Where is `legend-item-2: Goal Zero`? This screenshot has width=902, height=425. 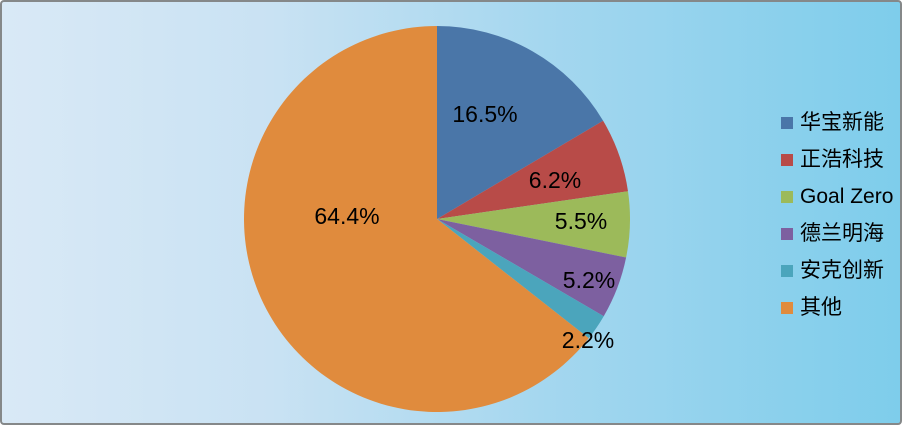
legend-item-2: Goal Zero is located at coordinates (837, 196).